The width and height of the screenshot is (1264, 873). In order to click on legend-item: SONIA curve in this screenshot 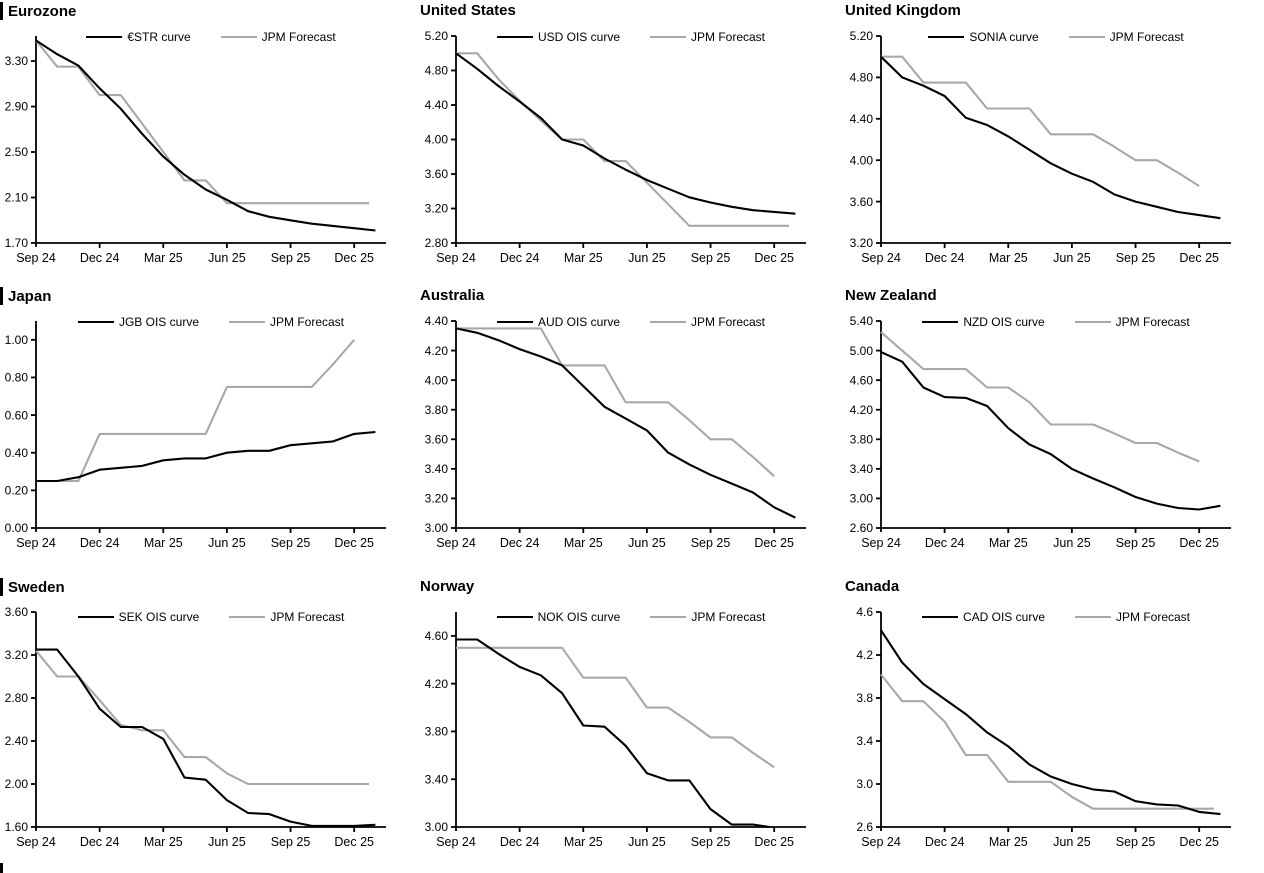, I will do `click(983, 37)`.